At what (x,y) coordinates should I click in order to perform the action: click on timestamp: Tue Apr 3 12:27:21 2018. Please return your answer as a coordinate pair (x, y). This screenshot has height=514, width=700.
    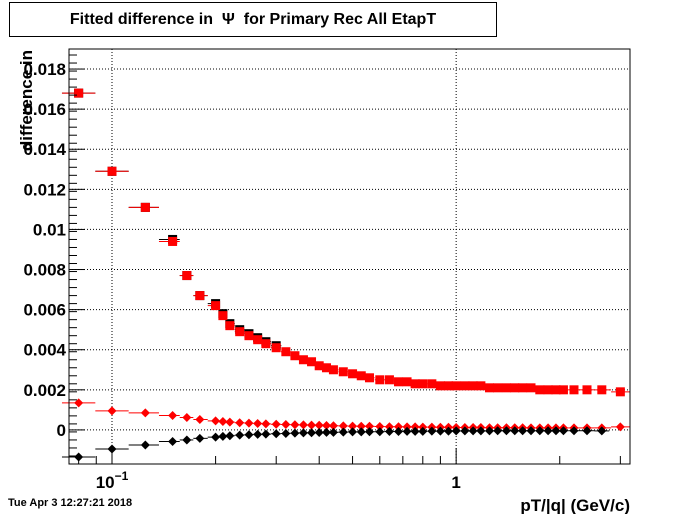
    Looking at the image, I should click on (70, 503).